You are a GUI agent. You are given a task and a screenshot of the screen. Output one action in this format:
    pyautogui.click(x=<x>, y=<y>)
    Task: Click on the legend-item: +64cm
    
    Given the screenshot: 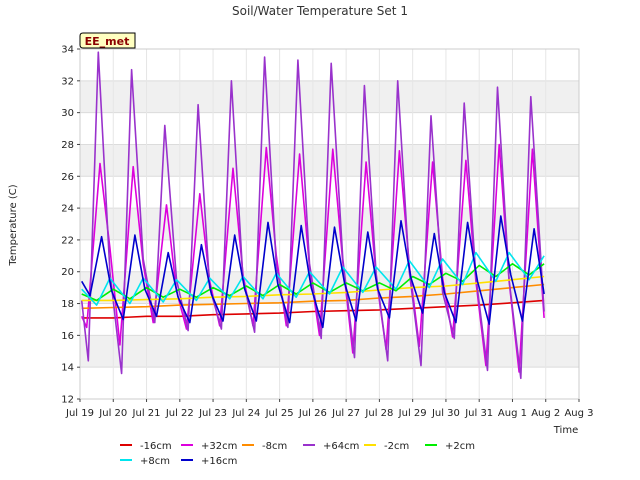 What is the action you would take?
    pyautogui.click(x=331, y=446)
    